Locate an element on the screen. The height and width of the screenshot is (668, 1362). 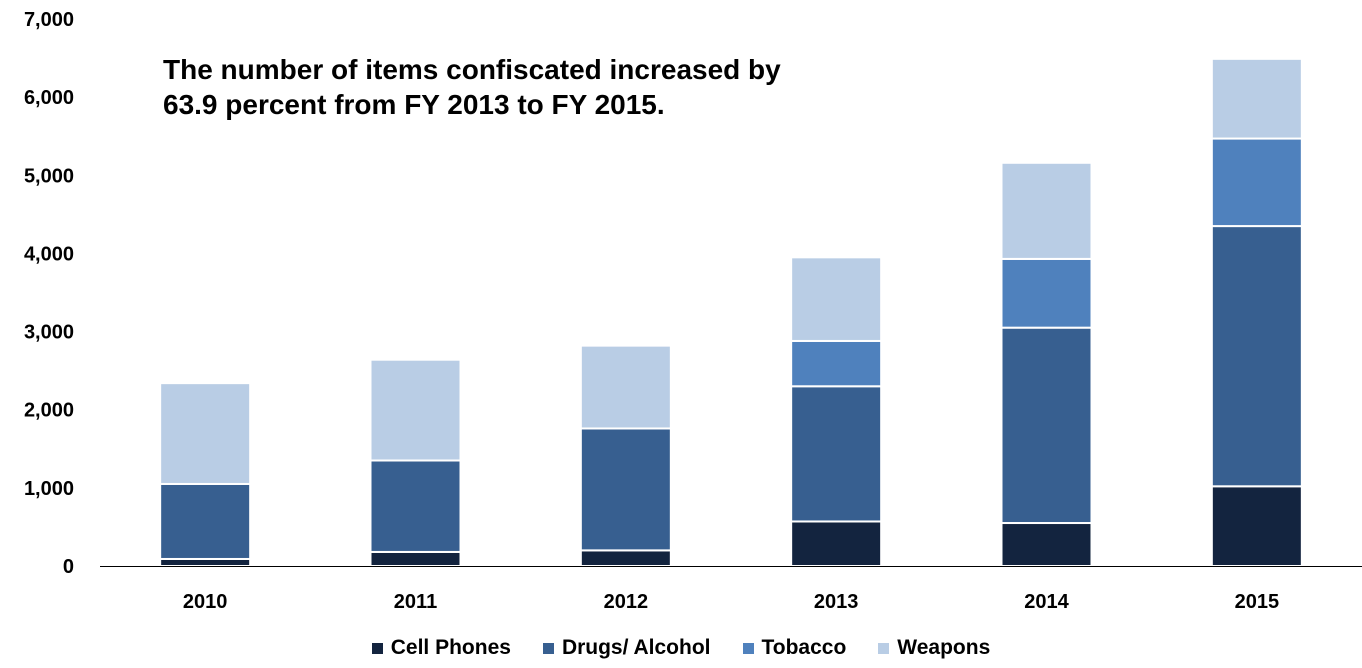
legend-item-weapons: Weapons is located at coordinates (934, 648).